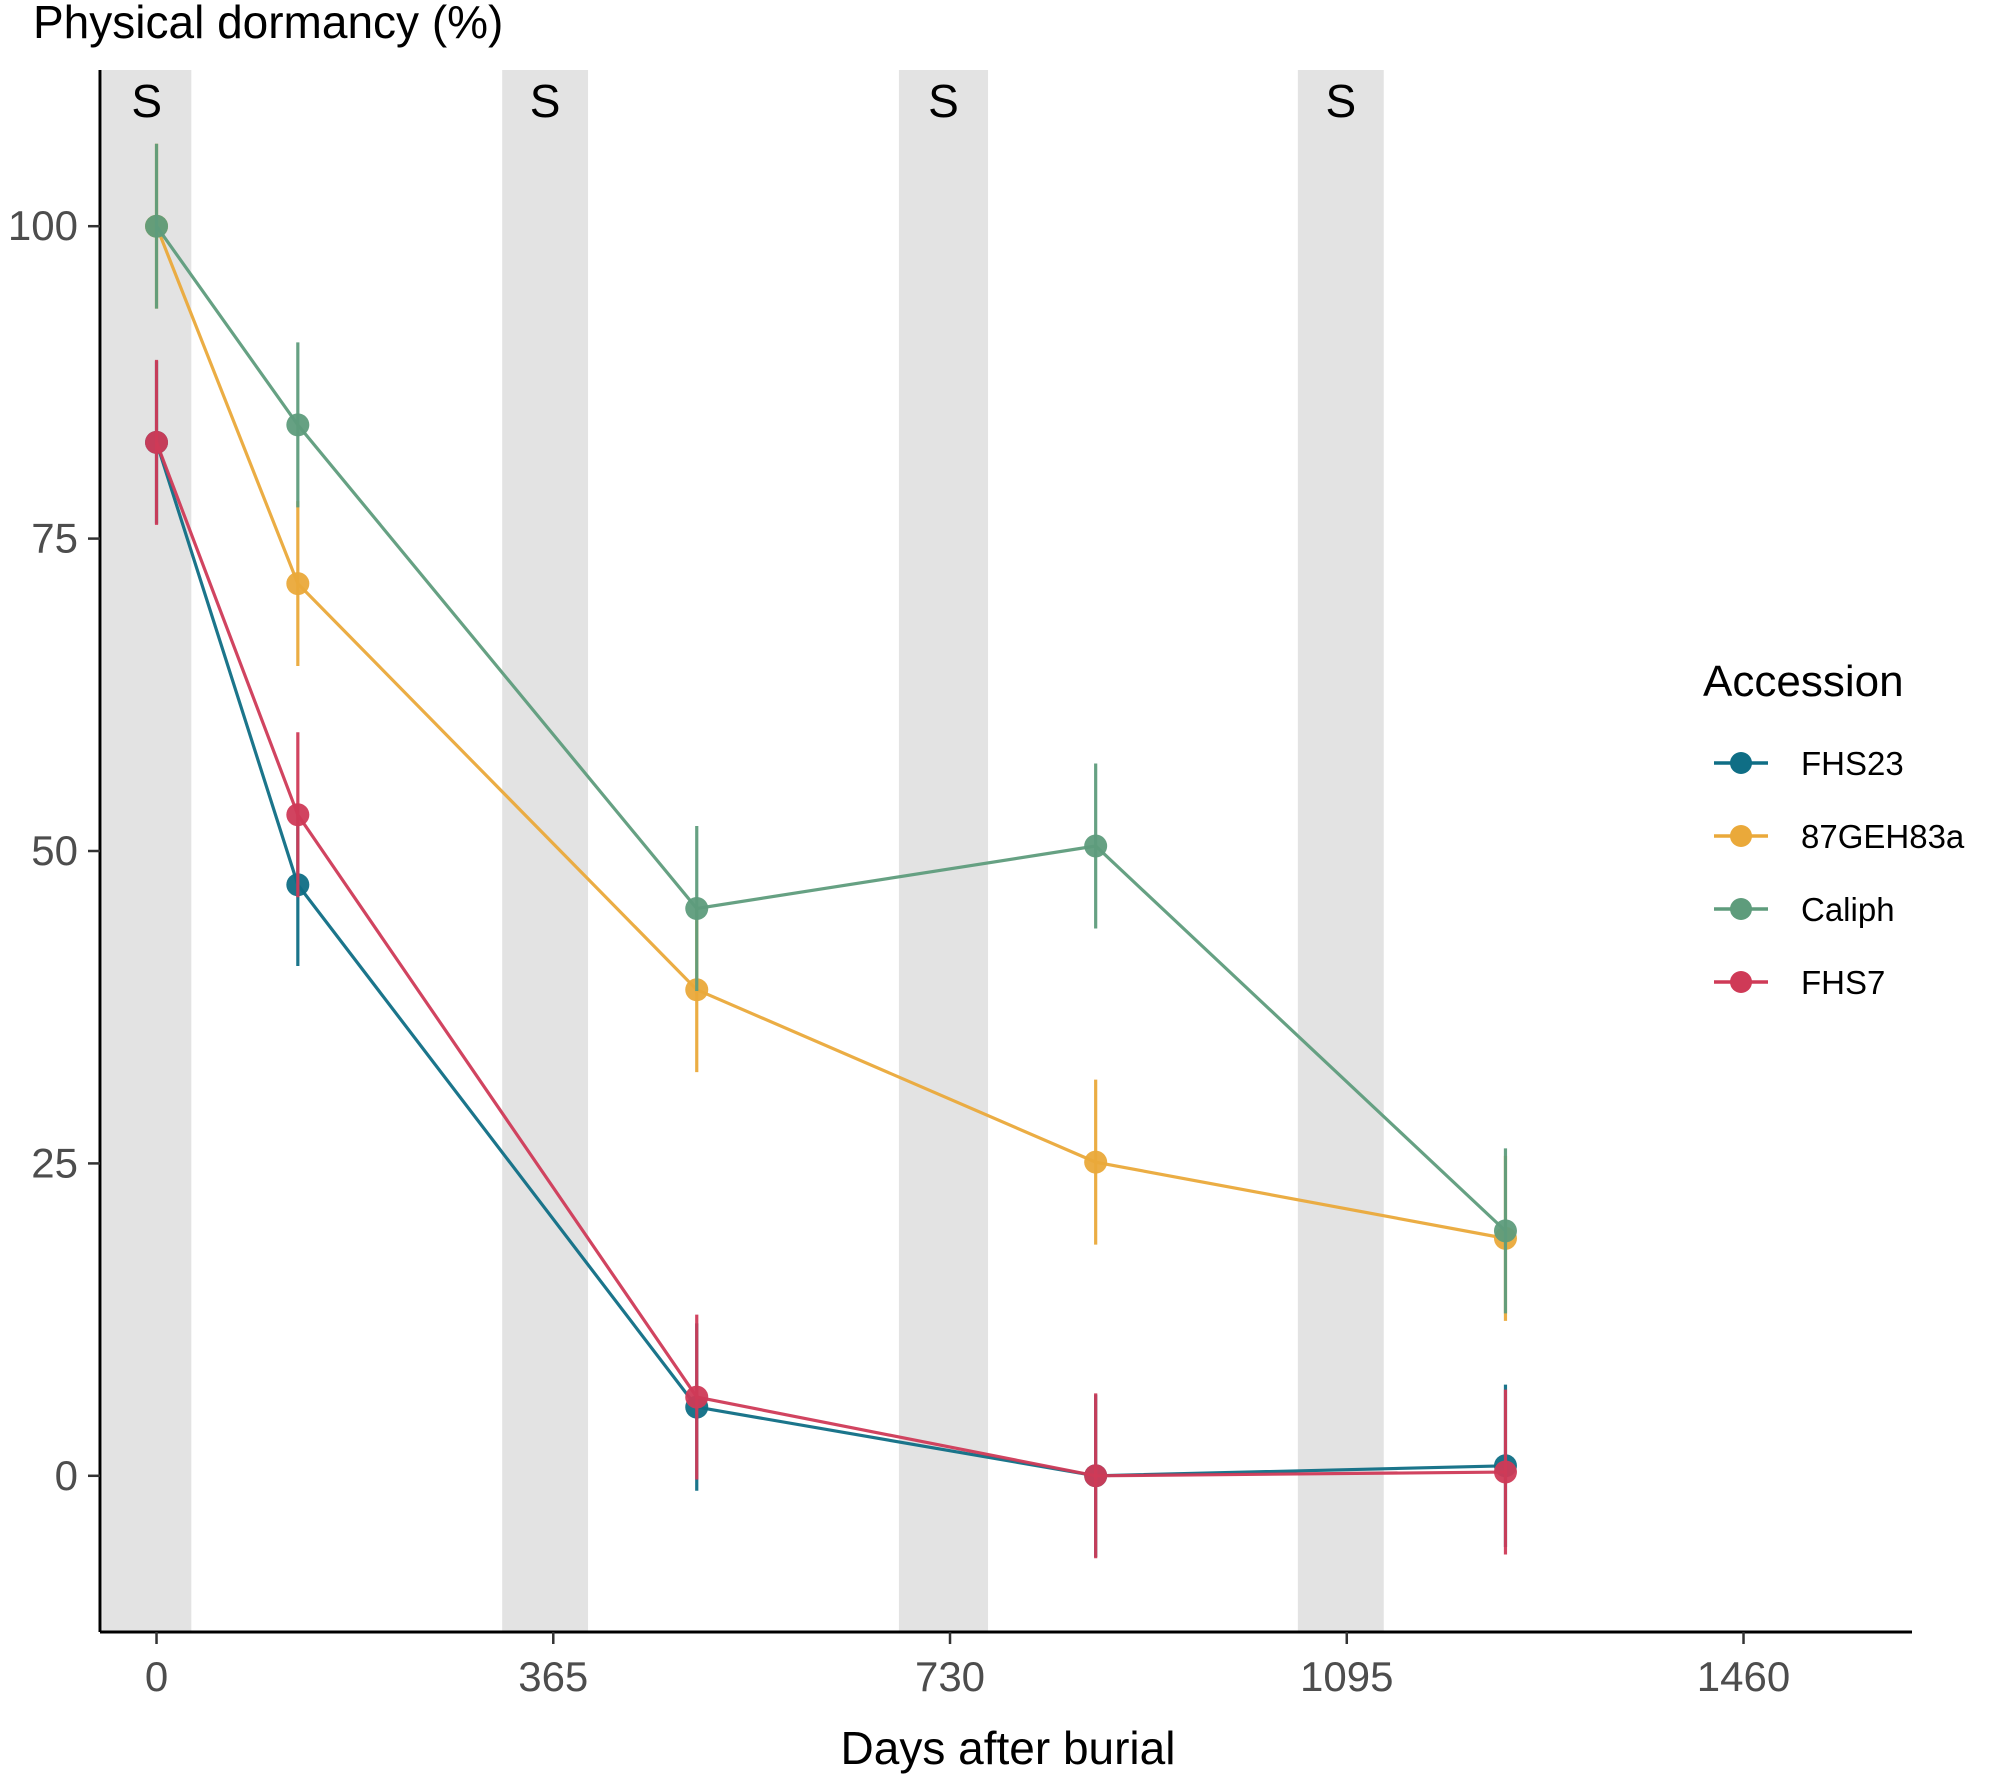 The width and height of the screenshot is (1989, 1781). Describe the element at coordinates (1741, 982) in the screenshot. I see `legend-key-point-FHS7` at that location.